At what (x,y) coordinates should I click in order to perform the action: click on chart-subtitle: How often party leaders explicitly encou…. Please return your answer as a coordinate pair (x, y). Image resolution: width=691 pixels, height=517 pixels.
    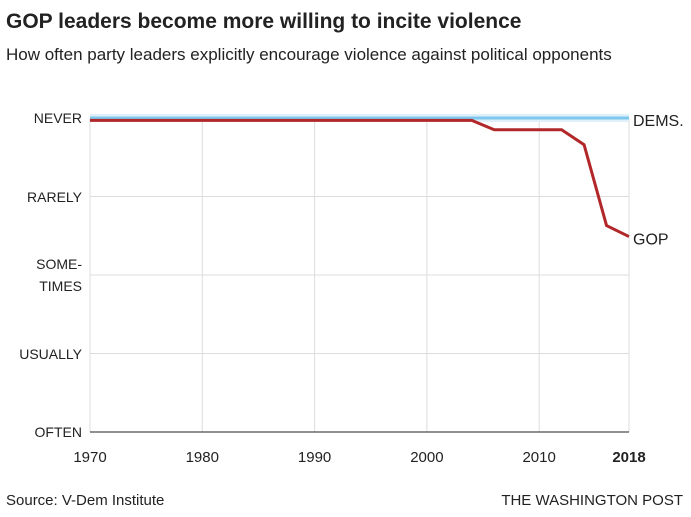
    Looking at the image, I should click on (309, 54).